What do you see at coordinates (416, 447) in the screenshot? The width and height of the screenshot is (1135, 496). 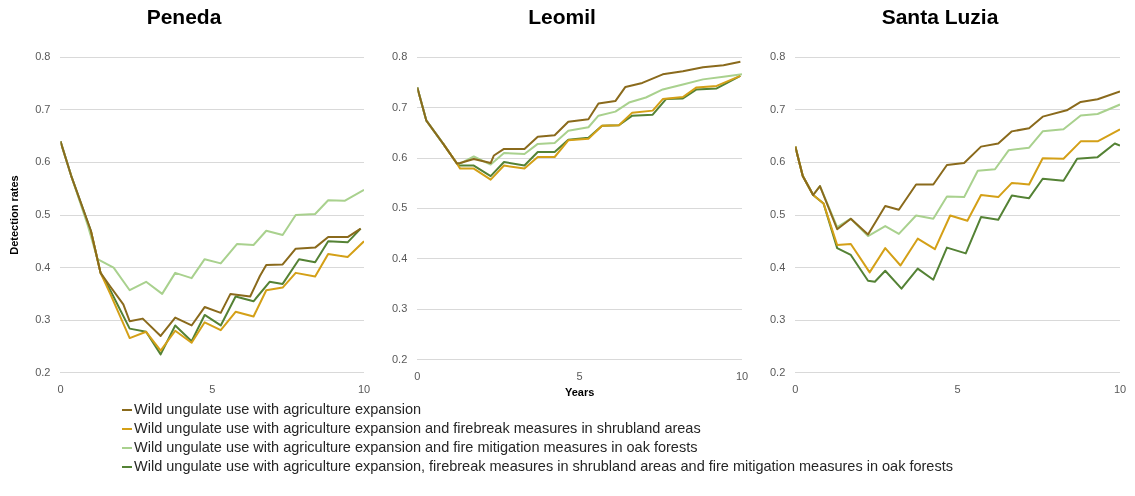 I see `legend-label: Wild ungulate use with agriculture expansion and fire mitigation measures in oak forests` at bounding box center [416, 447].